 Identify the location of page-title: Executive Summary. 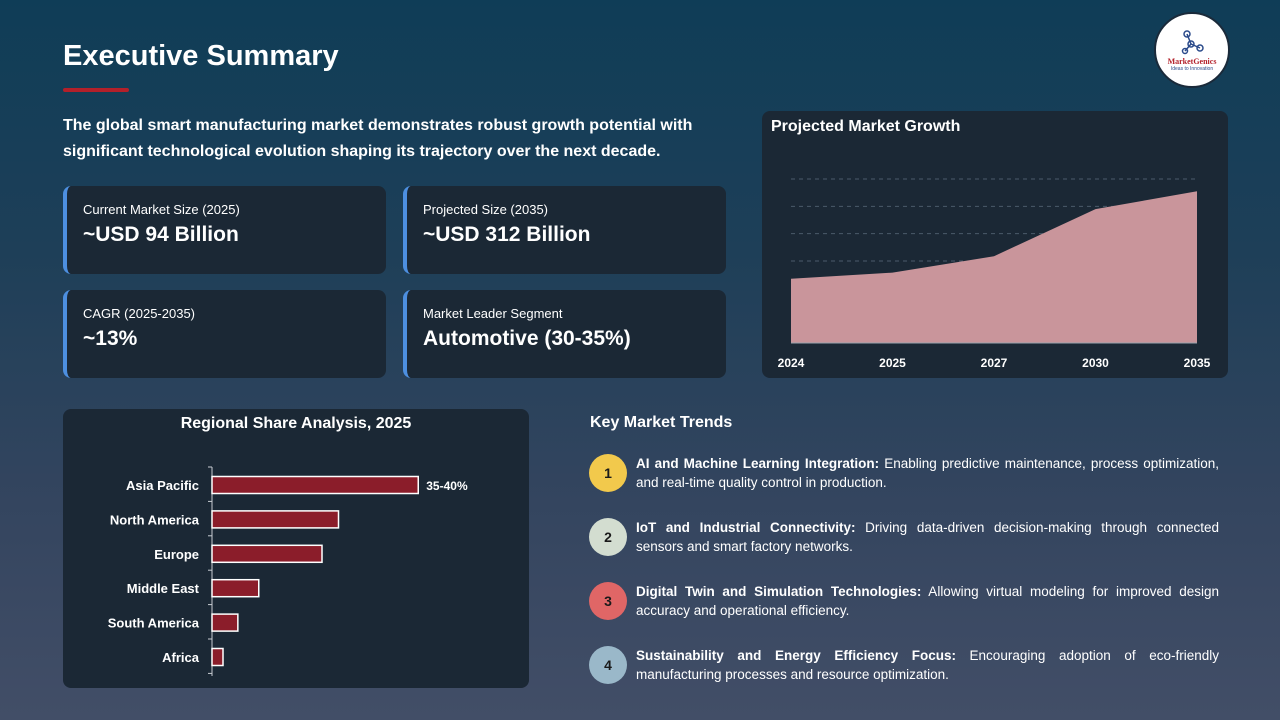
(201, 56).